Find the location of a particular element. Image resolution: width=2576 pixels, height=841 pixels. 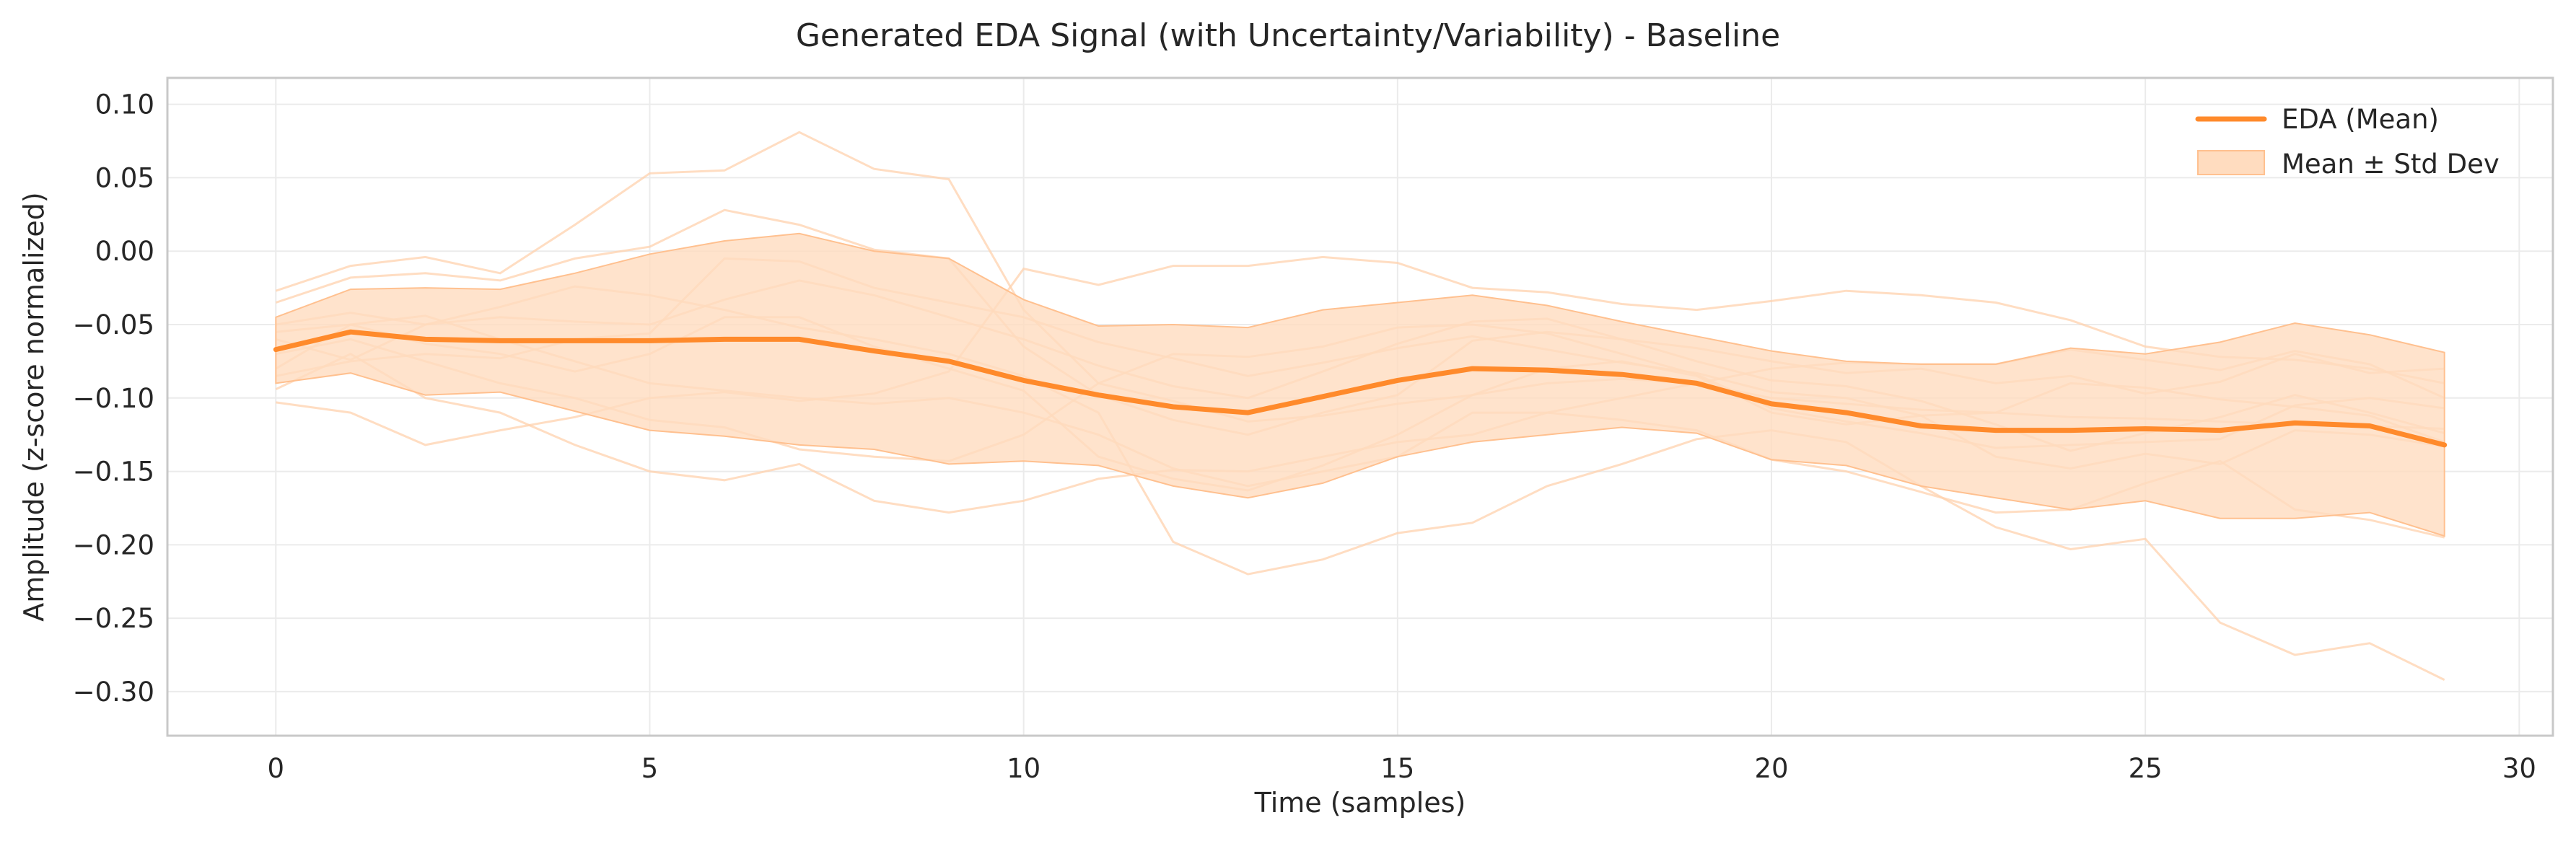

y-tick-label: 0.05 is located at coordinates (124, 177).